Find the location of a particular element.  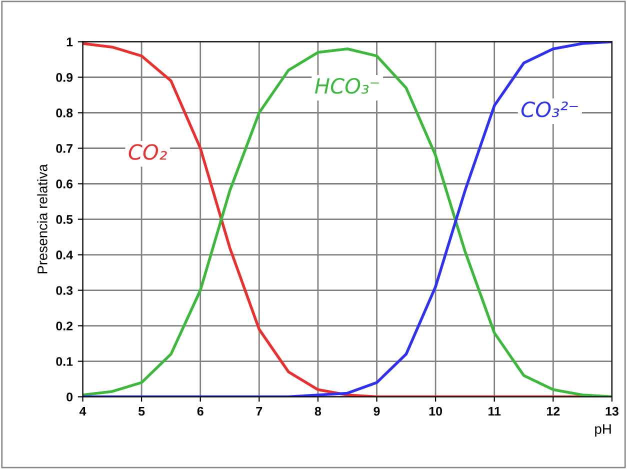

y-tick-label: 0 is located at coordinates (69, 397).